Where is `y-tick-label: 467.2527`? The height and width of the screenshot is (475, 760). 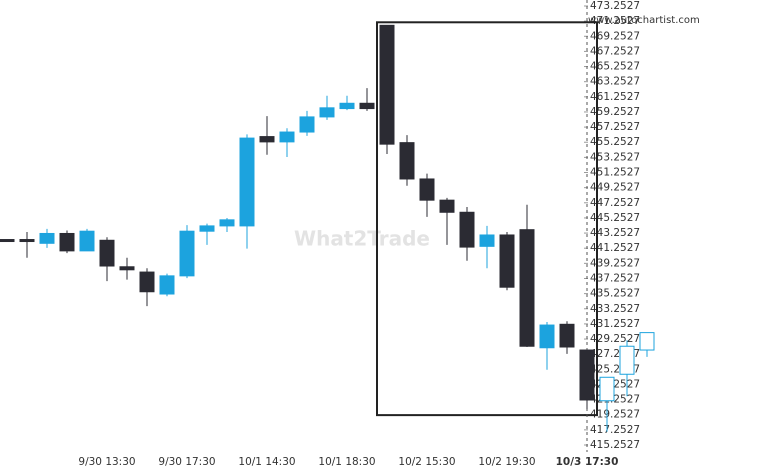
y-tick-label: 467.2527 is located at coordinates (615, 51).